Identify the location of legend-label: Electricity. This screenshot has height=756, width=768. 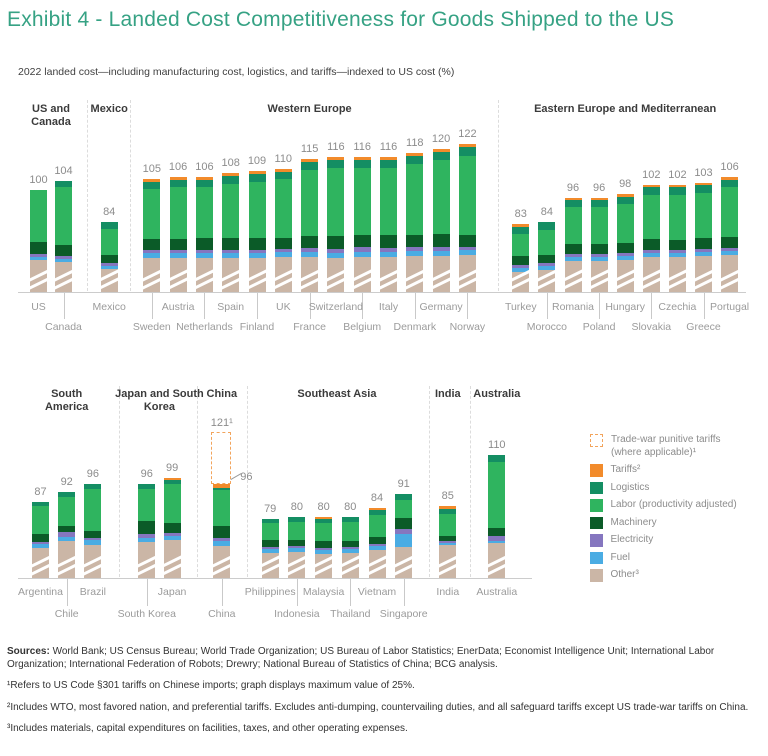
(632, 539).